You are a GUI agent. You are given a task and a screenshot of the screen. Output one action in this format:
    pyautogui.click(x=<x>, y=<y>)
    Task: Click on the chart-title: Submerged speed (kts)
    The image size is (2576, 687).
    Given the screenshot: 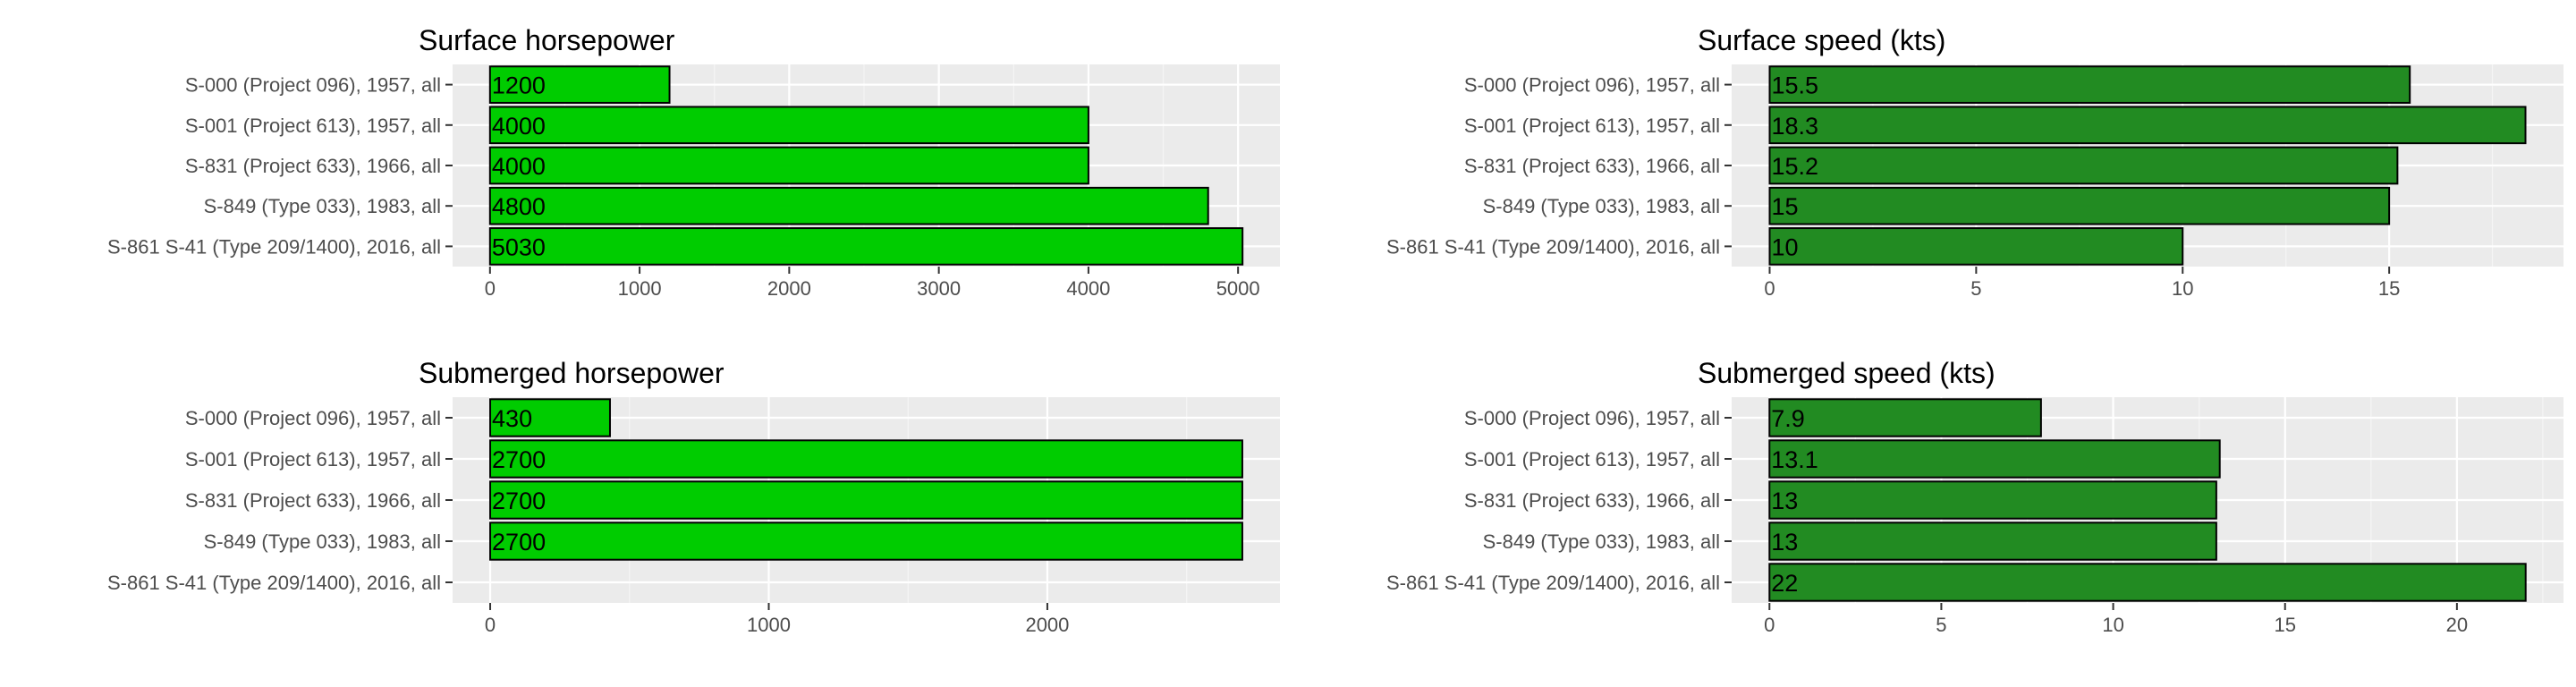 What is the action you would take?
    pyautogui.click(x=1847, y=373)
    